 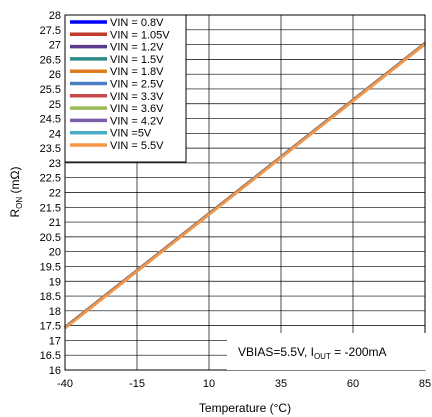 What do you see at coordinates (50, 208) in the screenshot?
I see `y-tick-label: 21.5` at bounding box center [50, 208].